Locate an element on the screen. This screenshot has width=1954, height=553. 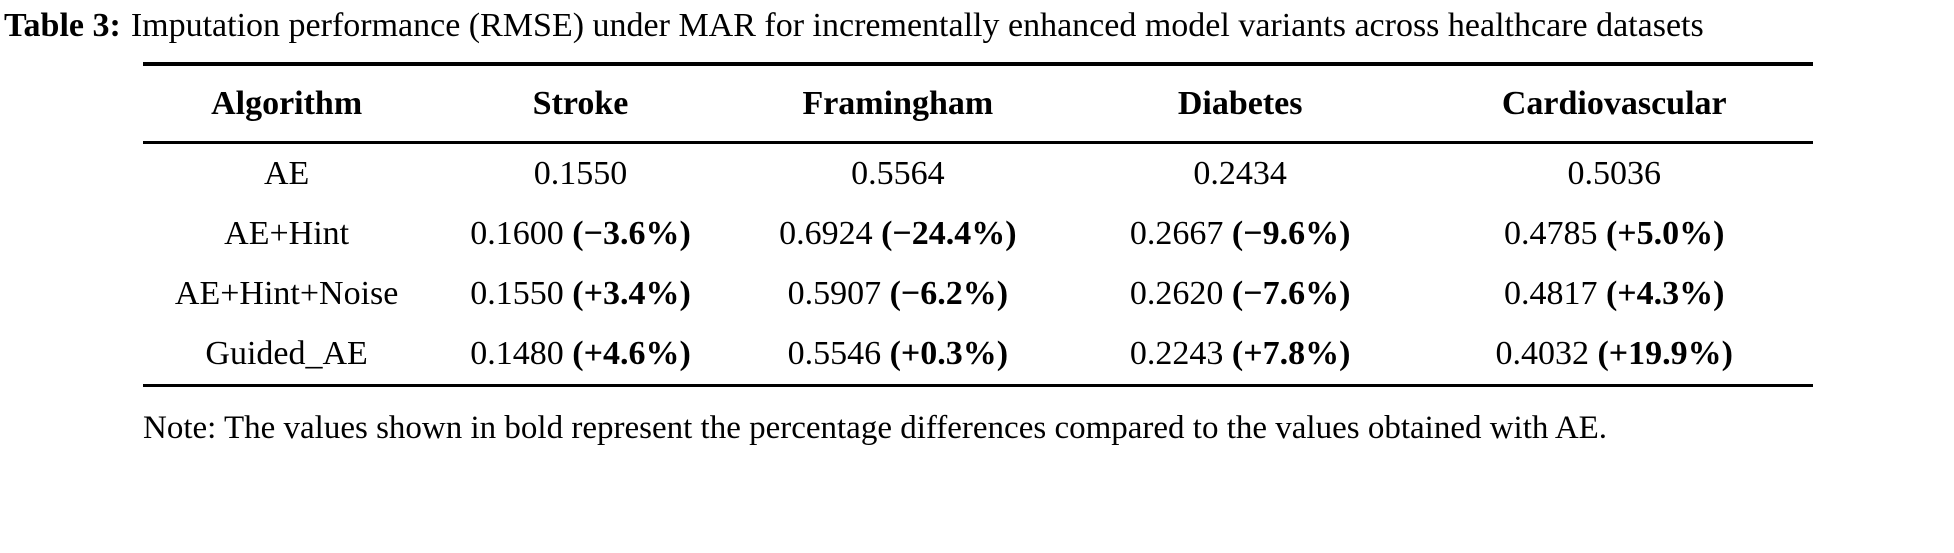
value-cell: 0.5907 (−6.2%) is located at coordinates (898, 294).